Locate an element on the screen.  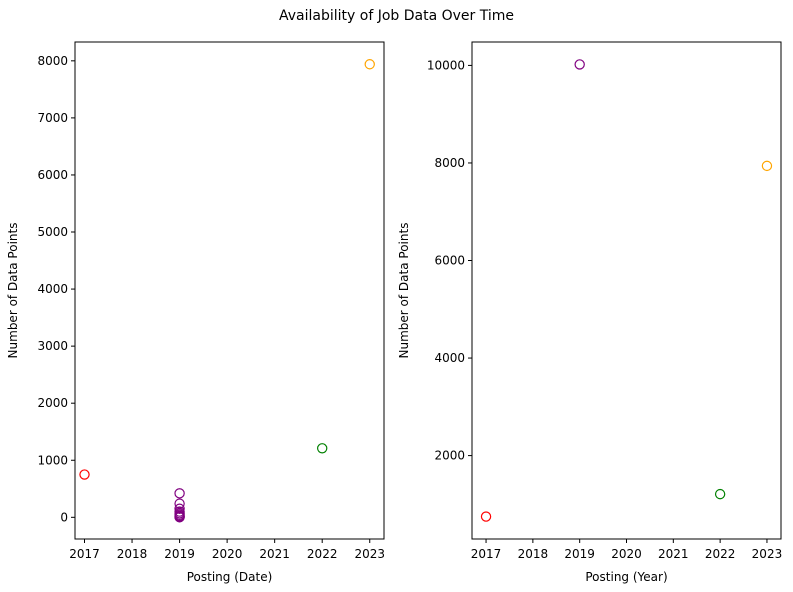
y-tick-label: 0 is located at coordinates (64, 517).